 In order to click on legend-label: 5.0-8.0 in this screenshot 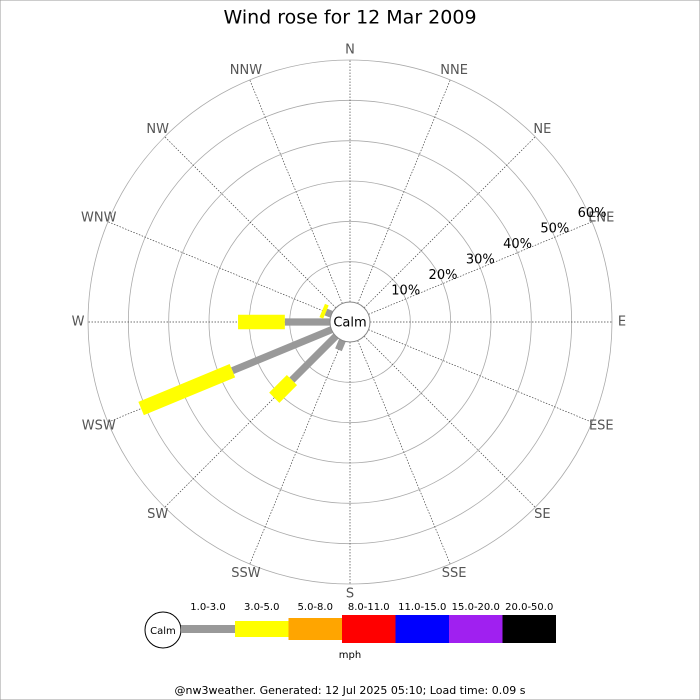, I will do `click(315, 607)`.